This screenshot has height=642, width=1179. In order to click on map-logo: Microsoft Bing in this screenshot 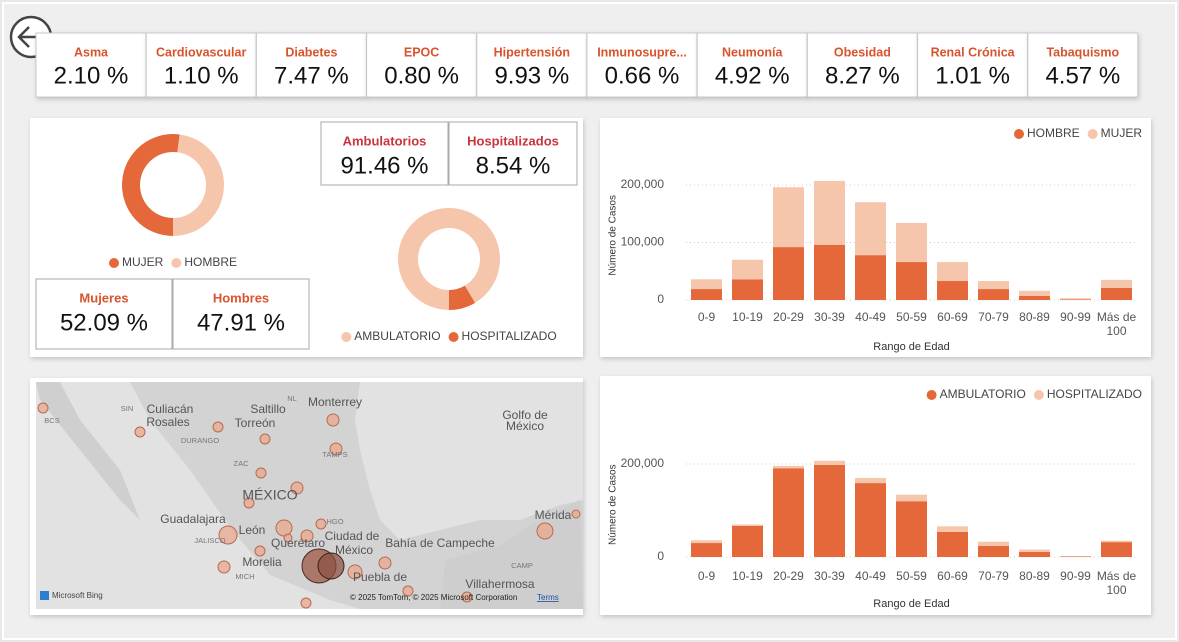, I will do `click(77, 595)`.